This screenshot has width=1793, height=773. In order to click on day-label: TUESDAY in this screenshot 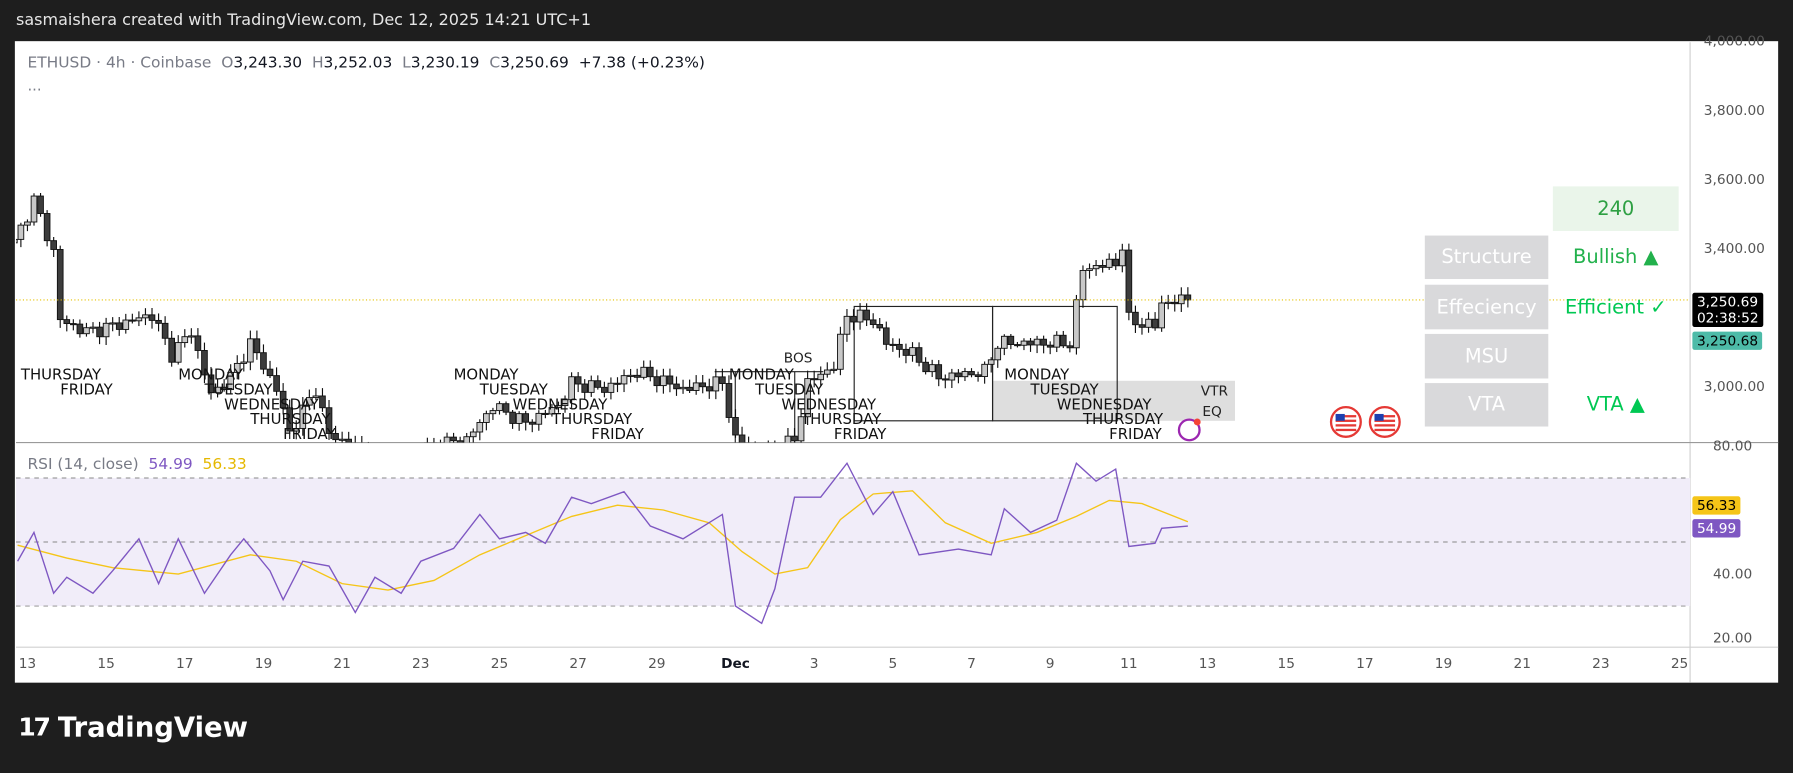, I will do `click(238, 390)`.